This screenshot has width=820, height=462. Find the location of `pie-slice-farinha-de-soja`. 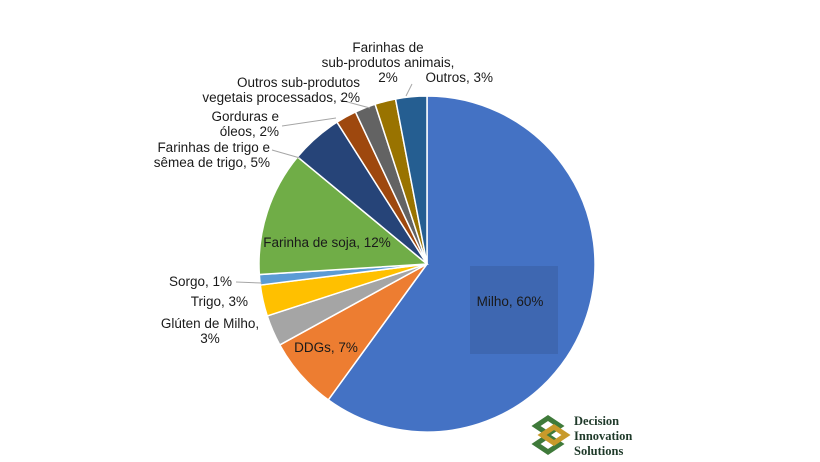

pie-slice-farinha-de-soja is located at coordinates (343, 215).